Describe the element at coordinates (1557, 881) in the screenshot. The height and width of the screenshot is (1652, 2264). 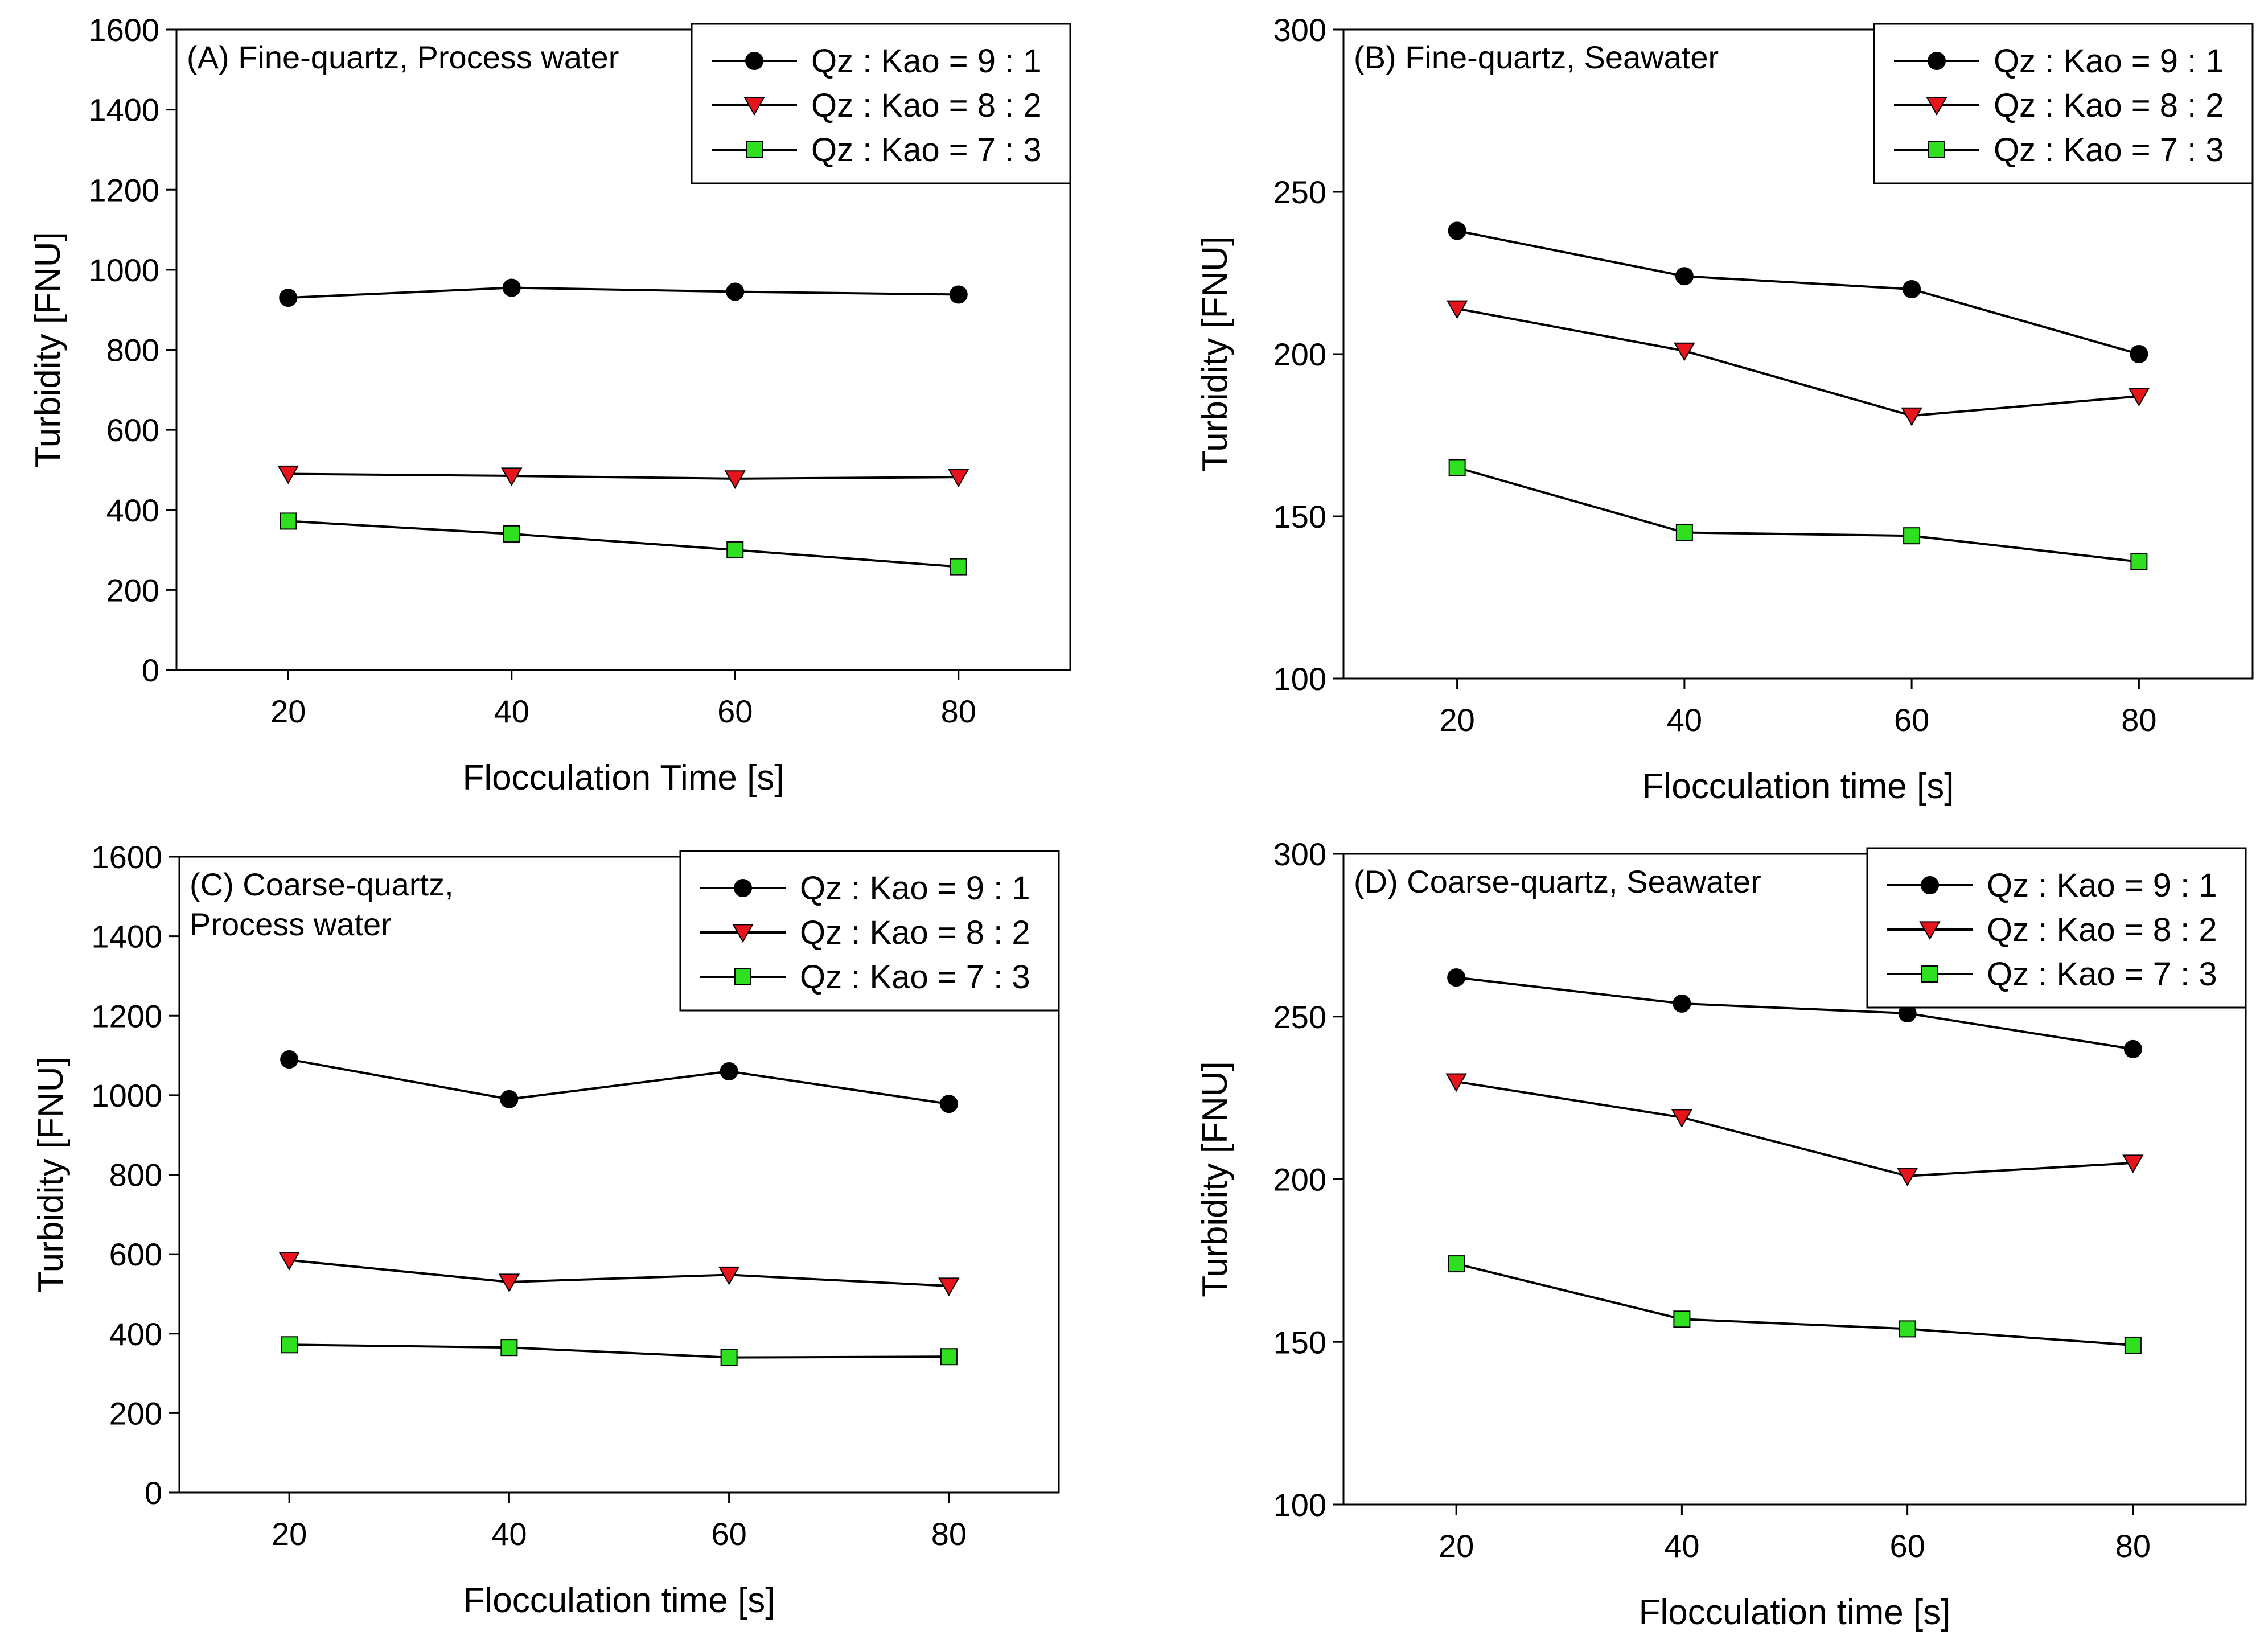
I see `panel-d-title-line: (D) Coarse-quartz, Seawater` at that location.